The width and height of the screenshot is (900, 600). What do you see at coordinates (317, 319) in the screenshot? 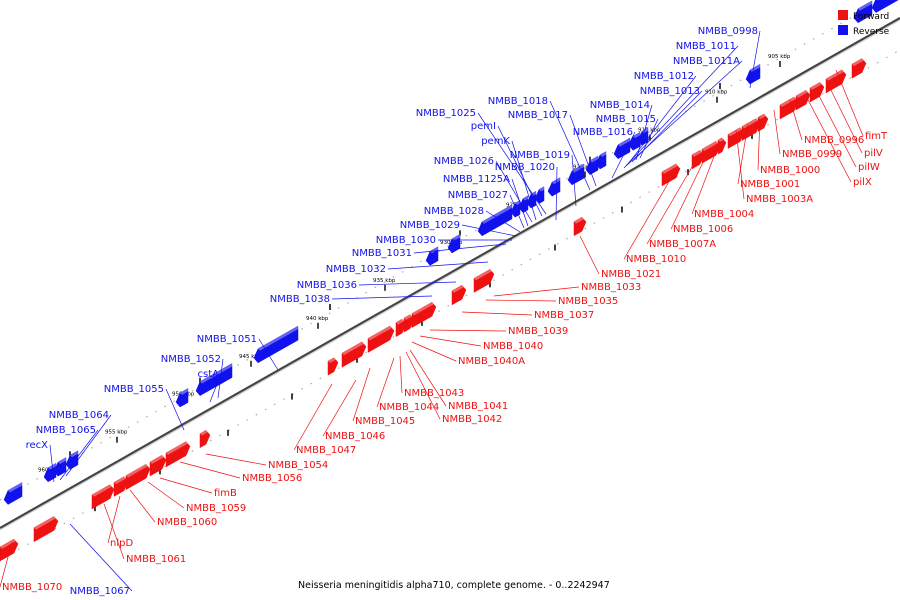
I see `tick-label: 940 kbp` at bounding box center [317, 319].